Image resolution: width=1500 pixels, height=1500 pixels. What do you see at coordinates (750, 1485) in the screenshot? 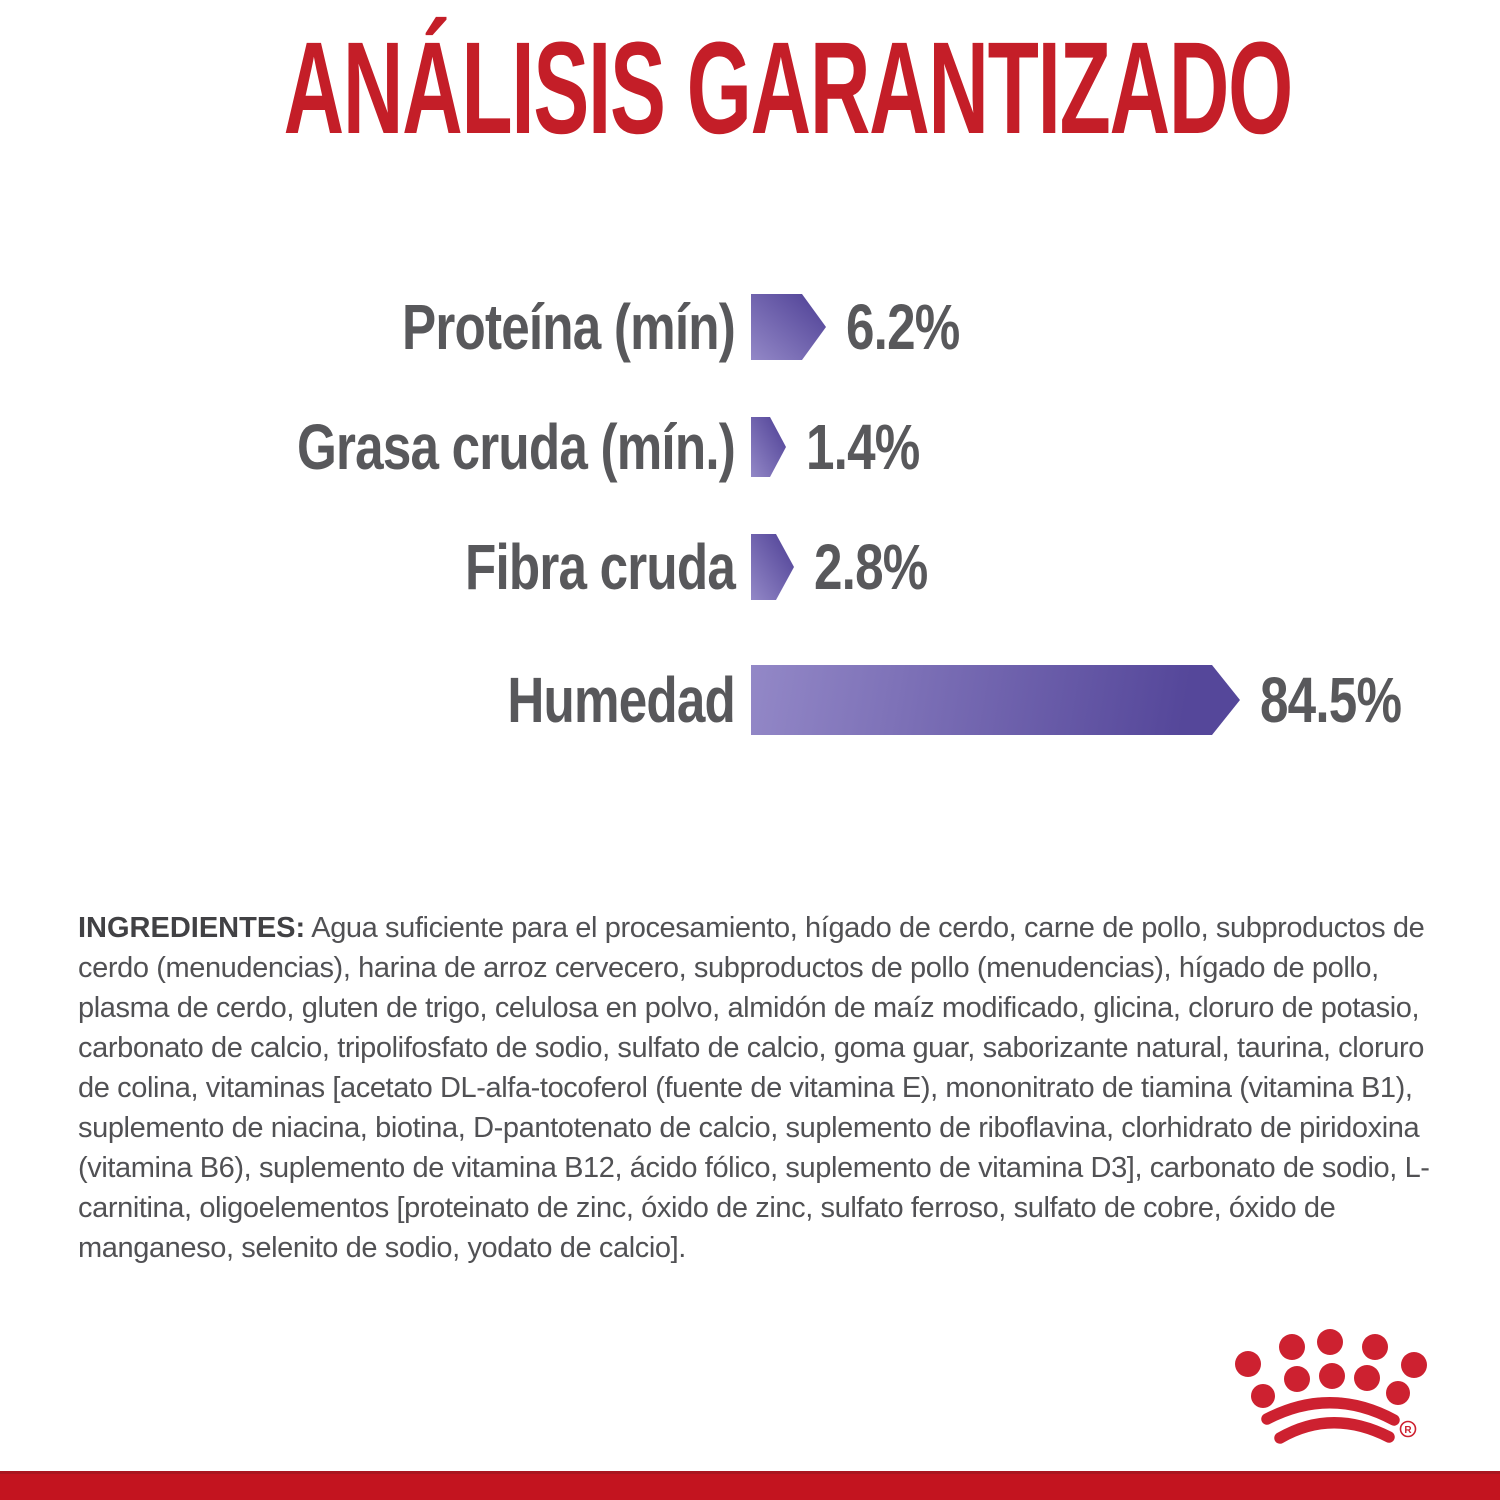
I see `bottom-red-strip` at bounding box center [750, 1485].